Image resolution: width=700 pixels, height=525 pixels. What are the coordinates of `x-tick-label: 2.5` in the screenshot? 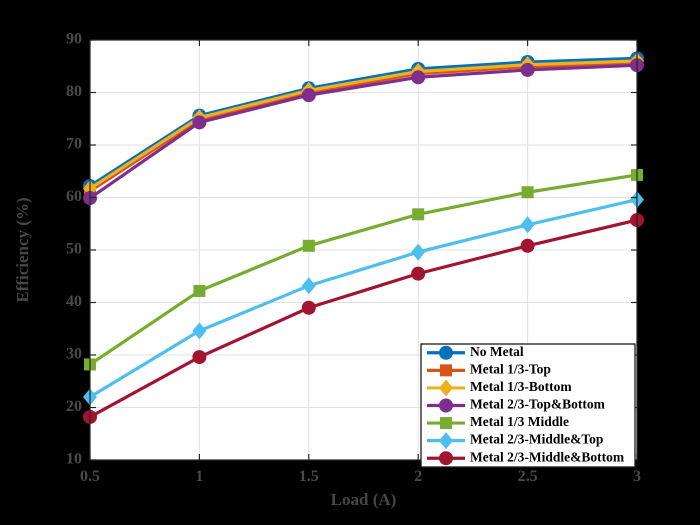 It's located at (528, 476).